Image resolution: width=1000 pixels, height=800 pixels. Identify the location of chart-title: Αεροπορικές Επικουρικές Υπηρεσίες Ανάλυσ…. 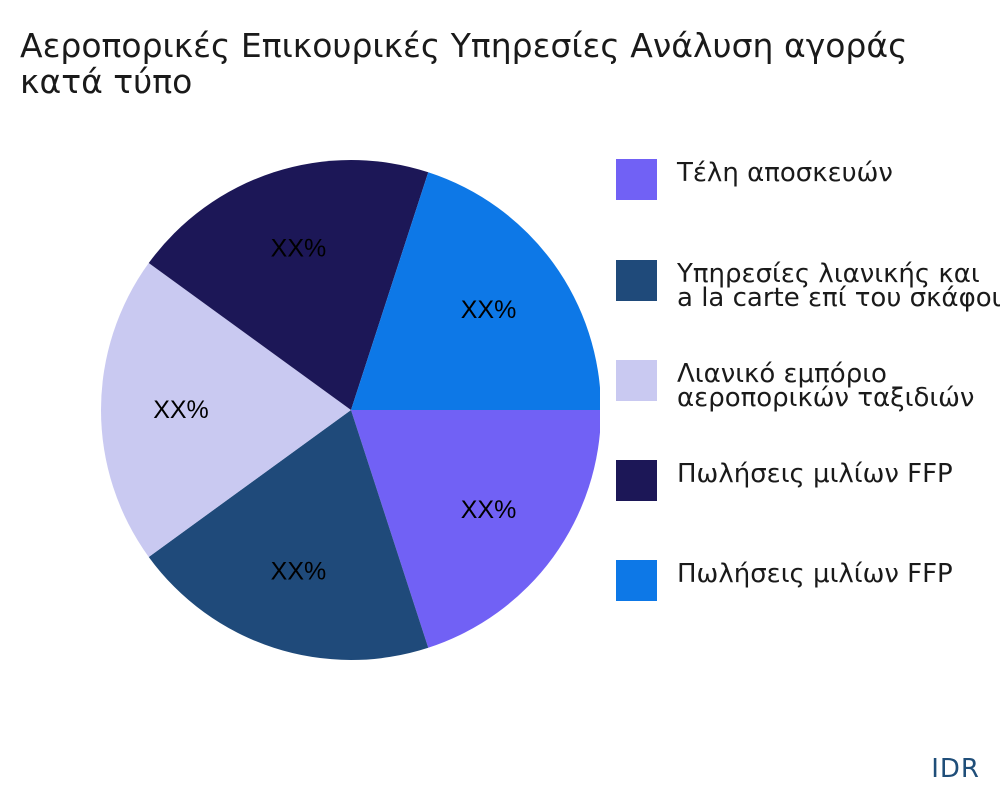
(500, 64).